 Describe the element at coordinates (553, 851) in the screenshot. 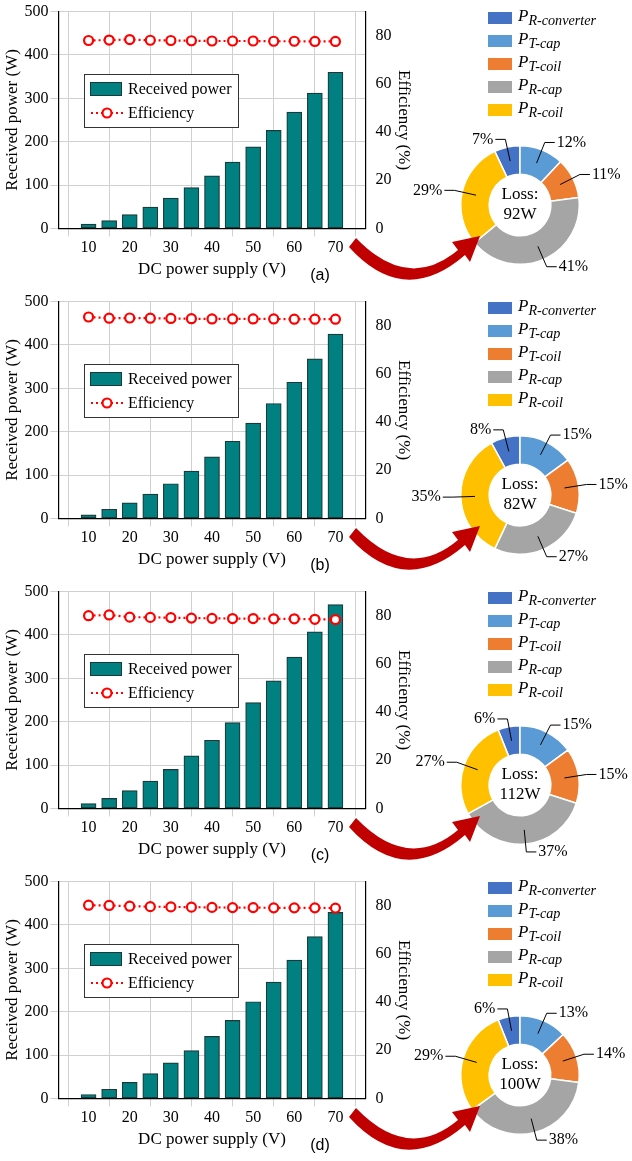

I see `data-label: 37%` at that location.